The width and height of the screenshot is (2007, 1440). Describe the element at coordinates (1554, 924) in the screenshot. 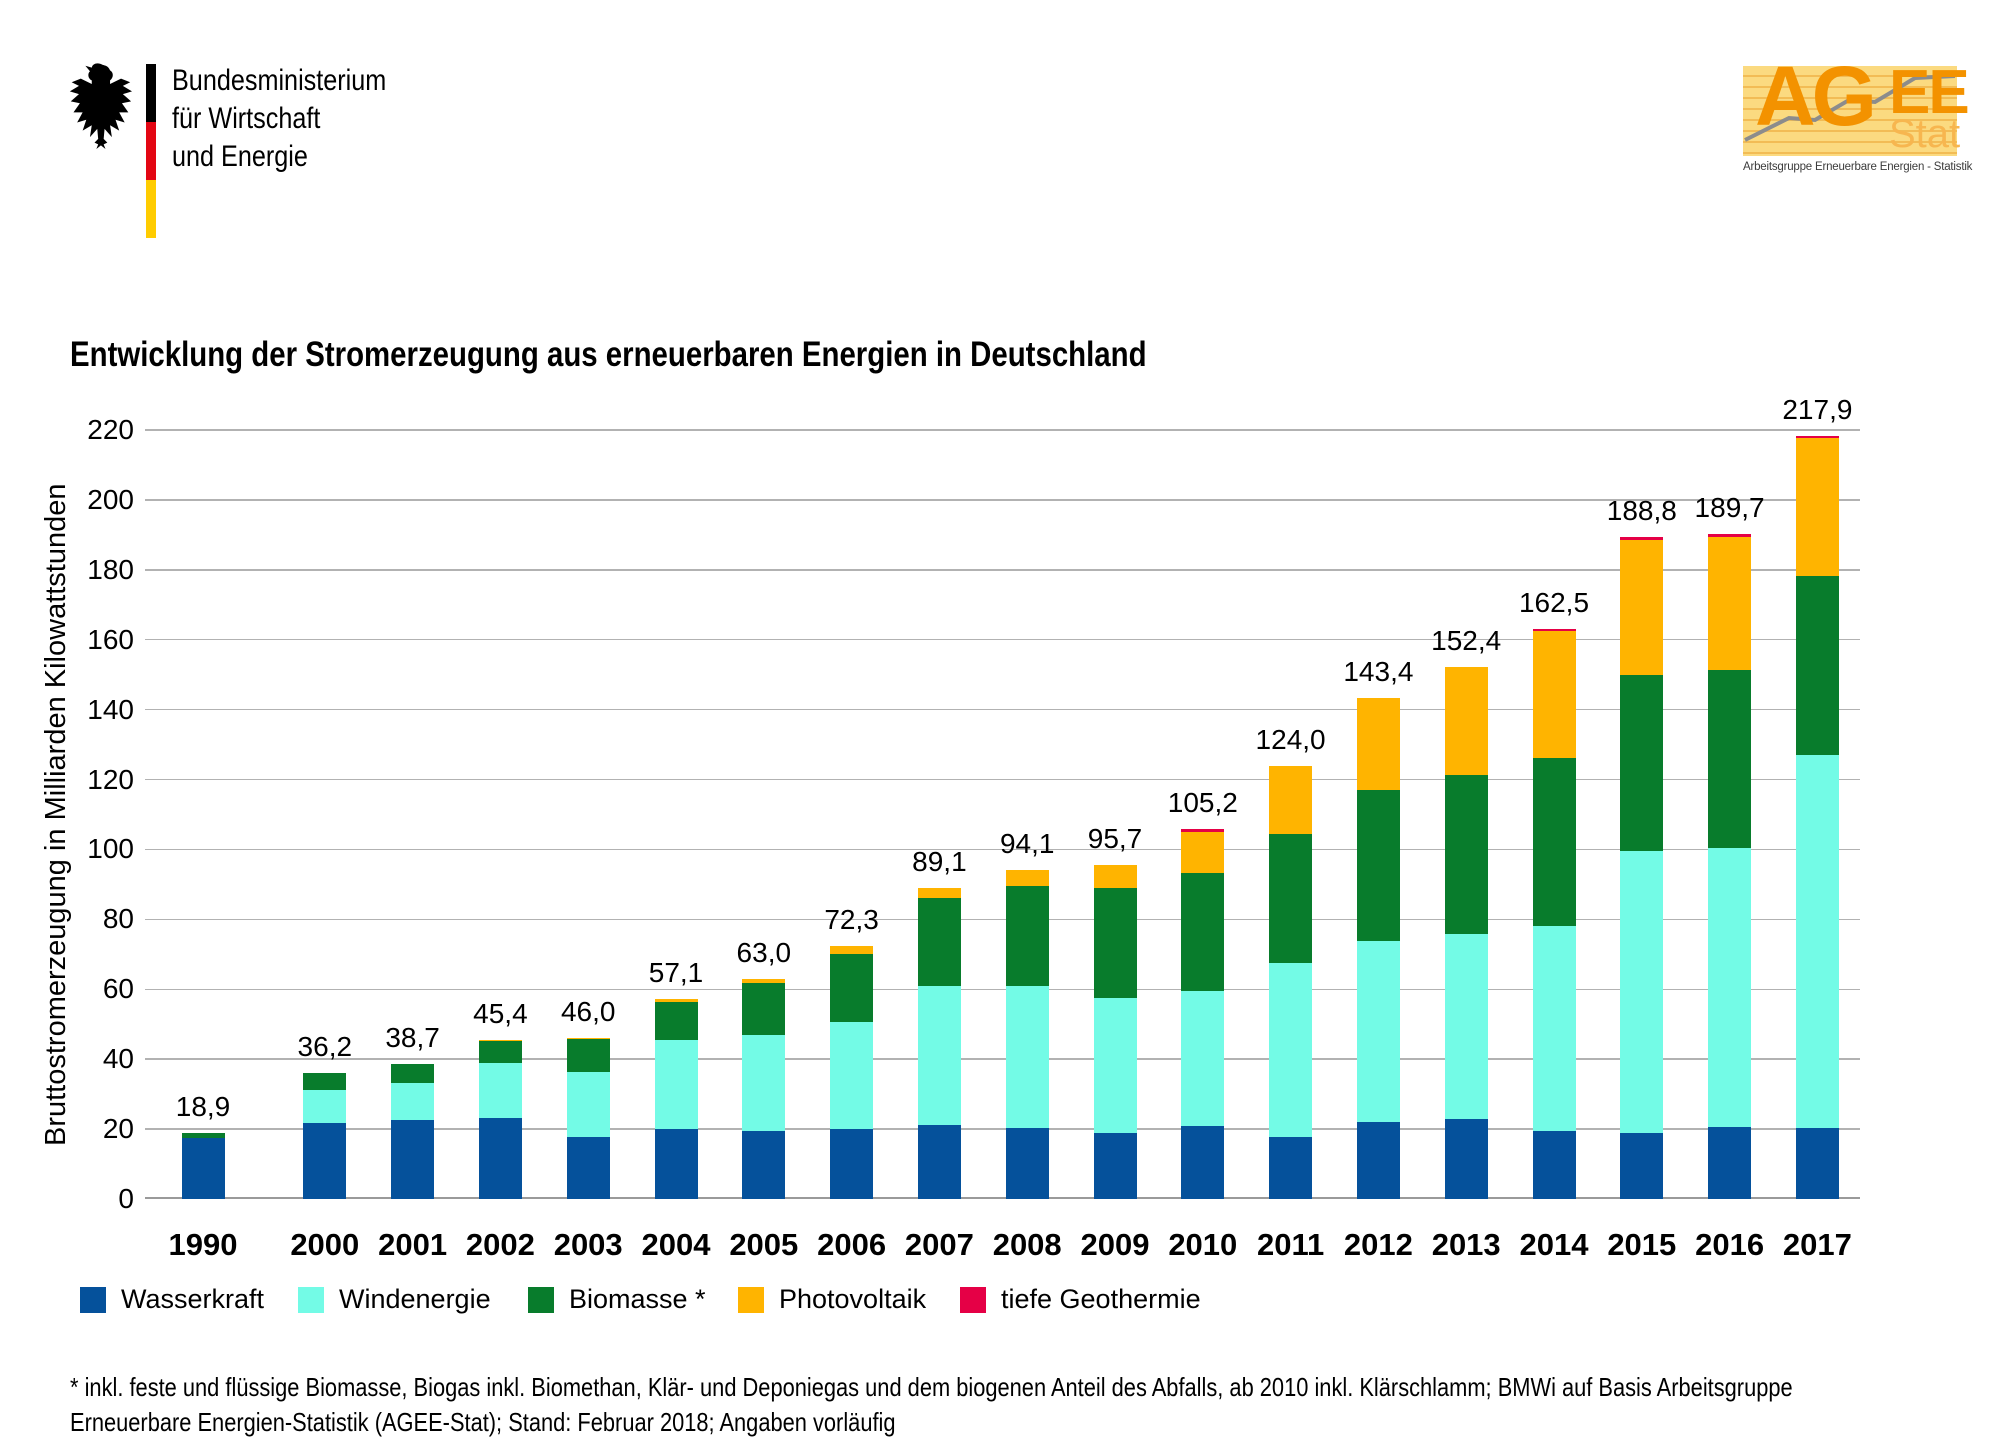

I see `bar-2014: 162,5 2014` at that location.